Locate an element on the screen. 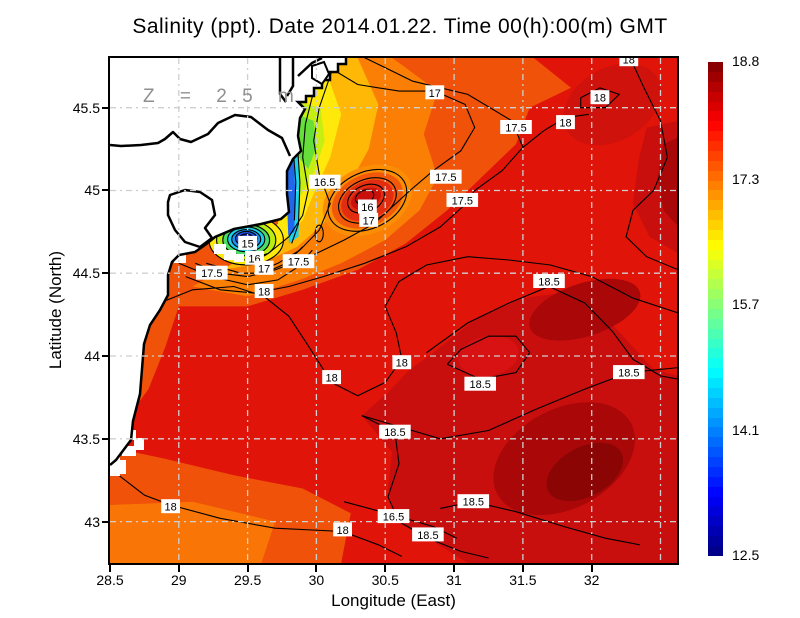 Image resolution: width=800 pixels, height=618 pixels. svg-text: 15 is located at coordinates (247, 244).